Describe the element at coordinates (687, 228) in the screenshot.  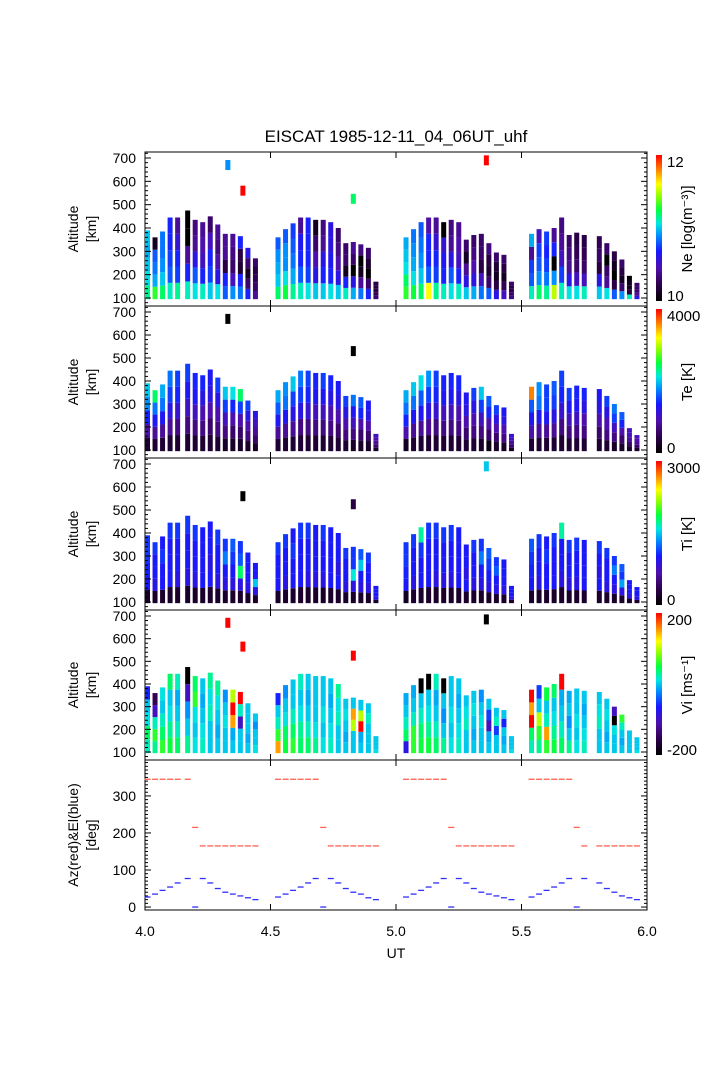
I see `colorbar-title: Ne [log(m⁻³)]` at that location.